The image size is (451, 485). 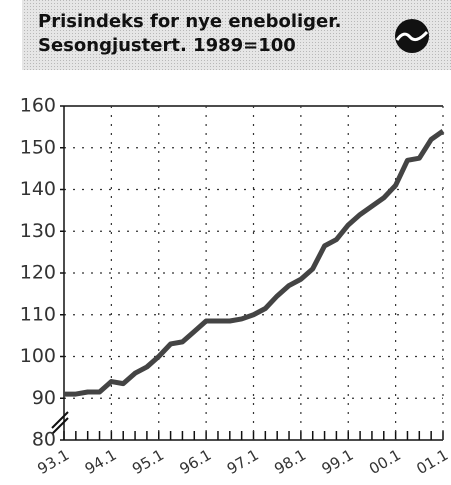 What do you see at coordinates (167, 45) in the screenshot?
I see `chart-subtitle: Sesongjustert. 1989=100` at bounding box center [167, 45].